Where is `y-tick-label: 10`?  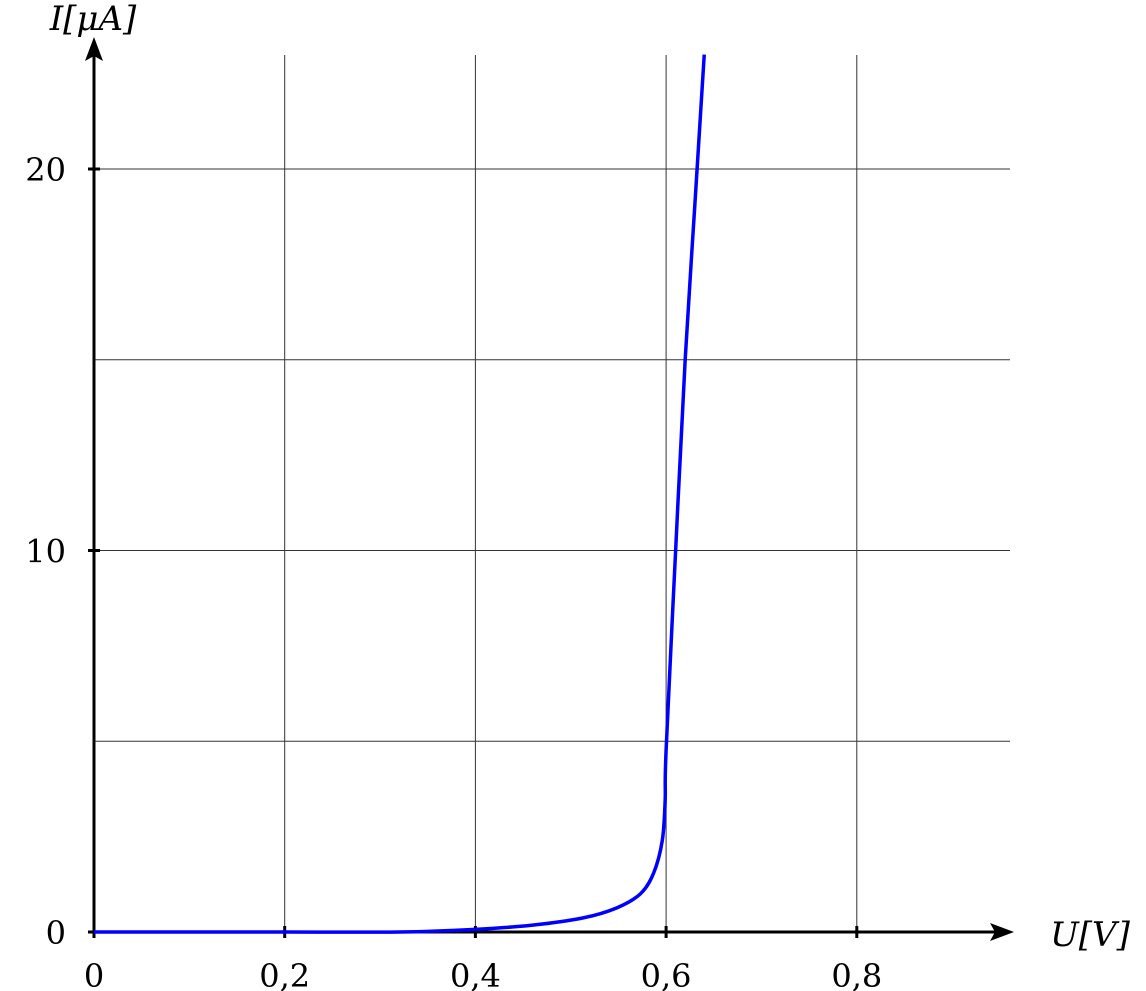 y-tick-label: 10 is located at coordinates (45, 552).